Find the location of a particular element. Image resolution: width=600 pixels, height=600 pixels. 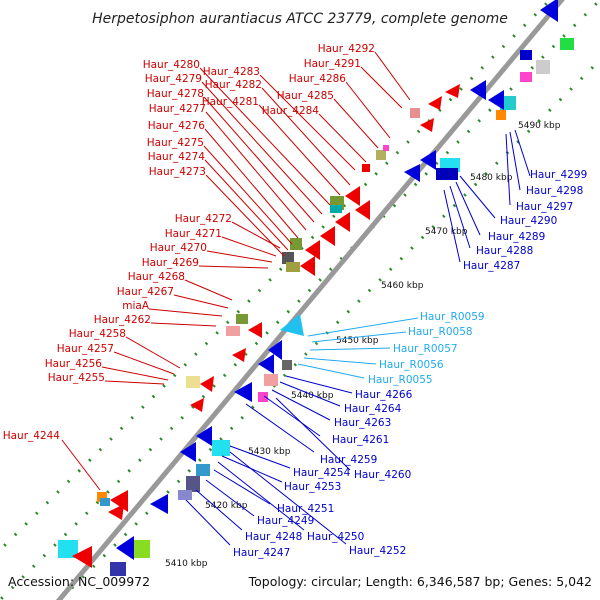

gene-label: Haur_4297 is located at coordinates (544, 207).